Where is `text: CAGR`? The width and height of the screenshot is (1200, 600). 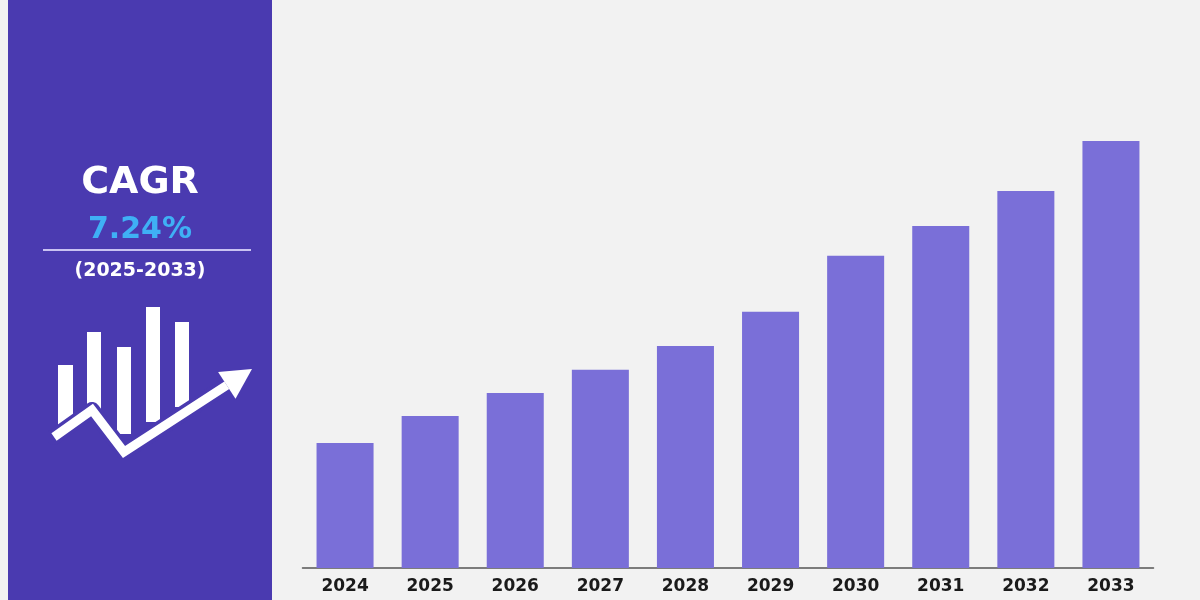 text: CAGR is located at coordinates (140, 180).